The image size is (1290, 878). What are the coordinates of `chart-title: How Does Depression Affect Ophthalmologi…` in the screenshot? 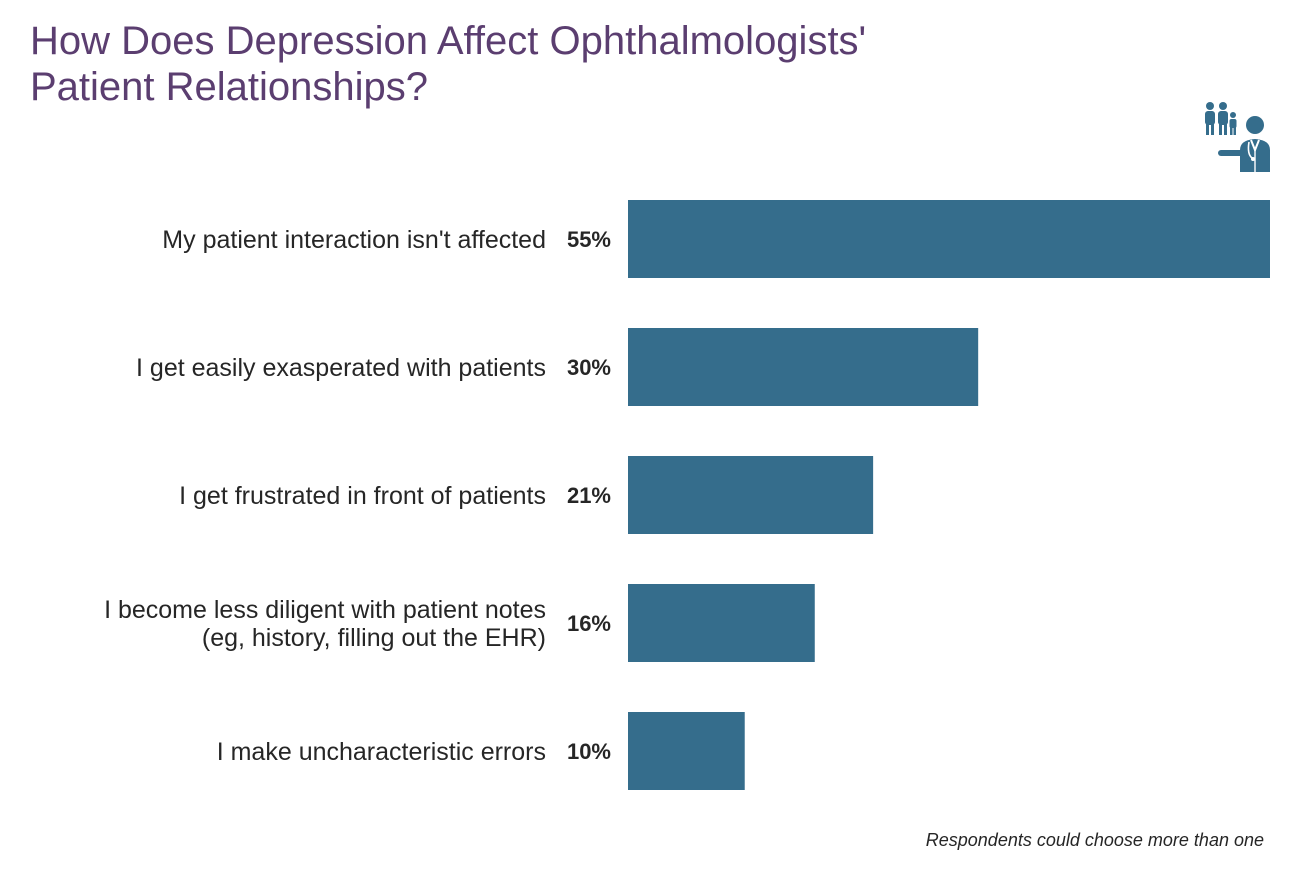 It's located at (580, 64).